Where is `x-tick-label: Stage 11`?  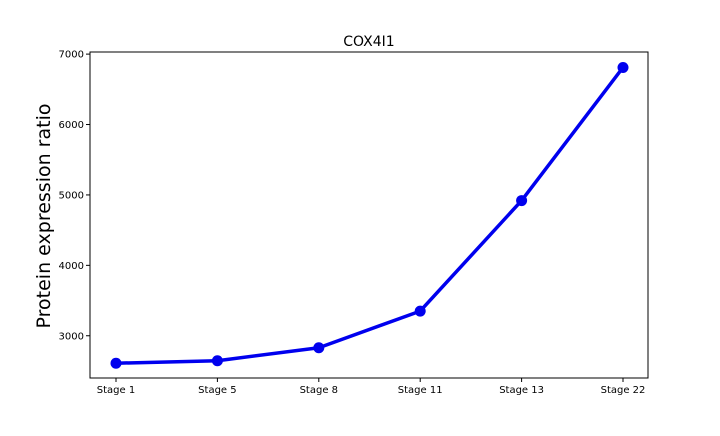
x-tick-label: Stage 11 is located at coordinates (420, 390).